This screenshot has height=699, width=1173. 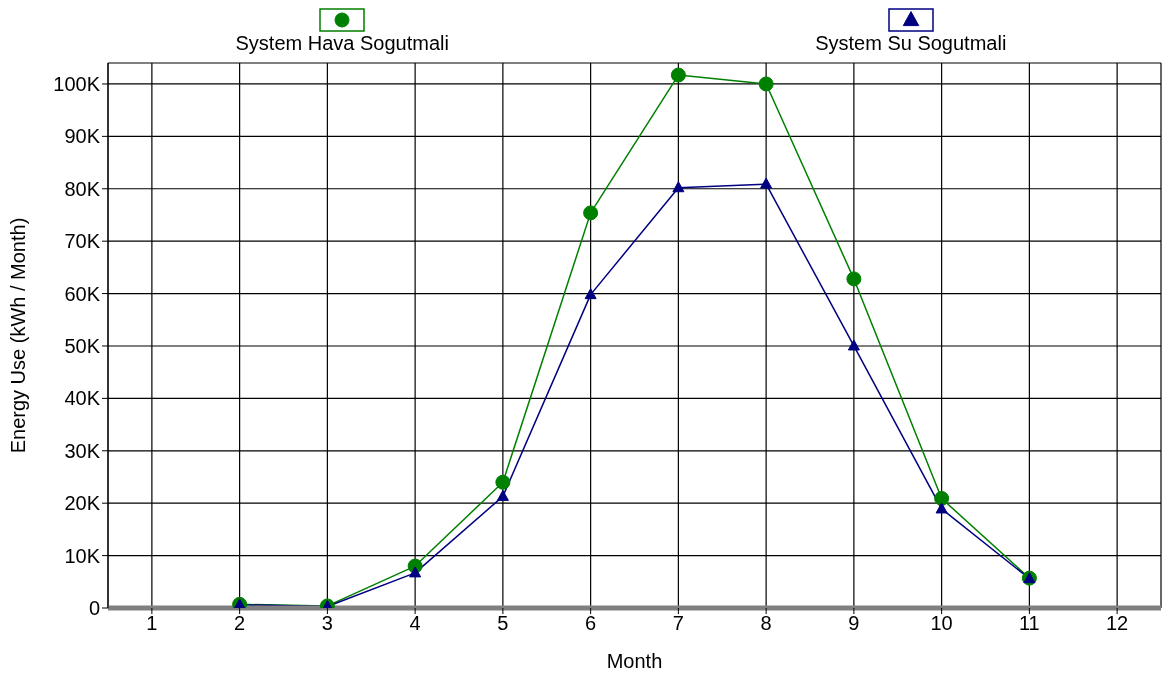 I want to click on y-tick-label: 0, so click(x=94, y=608).